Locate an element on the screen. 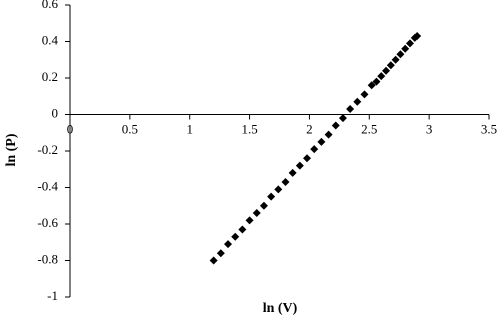 Image resolution: width=500 pixels, height=320 pixels. x-tick-label: 2.5 is located at coordinates (369, 128).